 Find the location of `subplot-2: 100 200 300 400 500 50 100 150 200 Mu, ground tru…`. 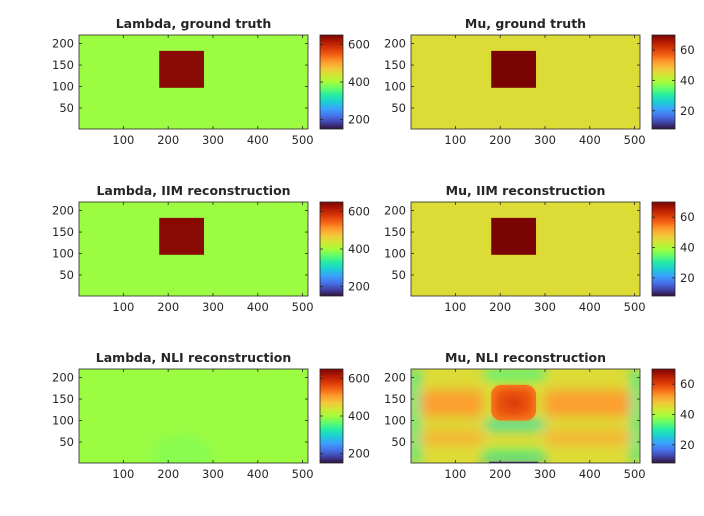

subplot-2: 100 200 300 400 500 50 100 150 200 Mu, ground tru… is located at coordinates (539, 81).